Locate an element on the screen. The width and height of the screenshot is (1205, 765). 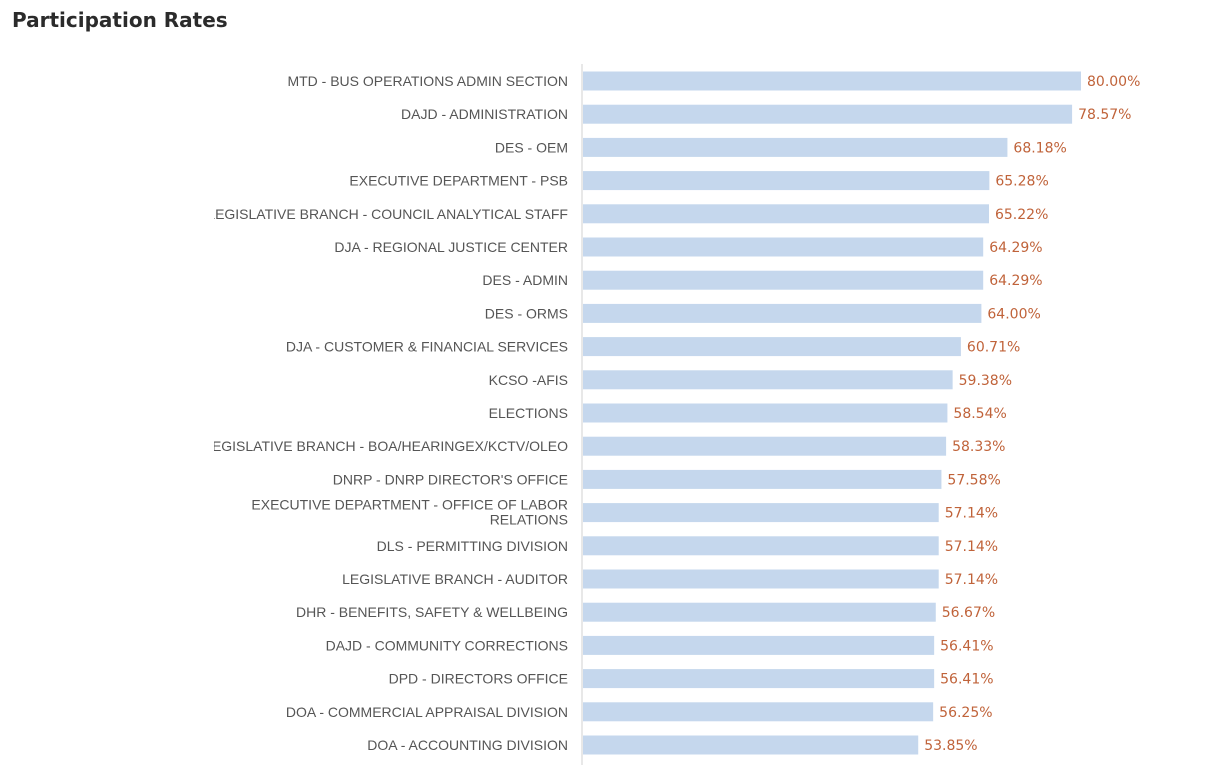
value-label: 60.71% is located at coordinates (993, 348).